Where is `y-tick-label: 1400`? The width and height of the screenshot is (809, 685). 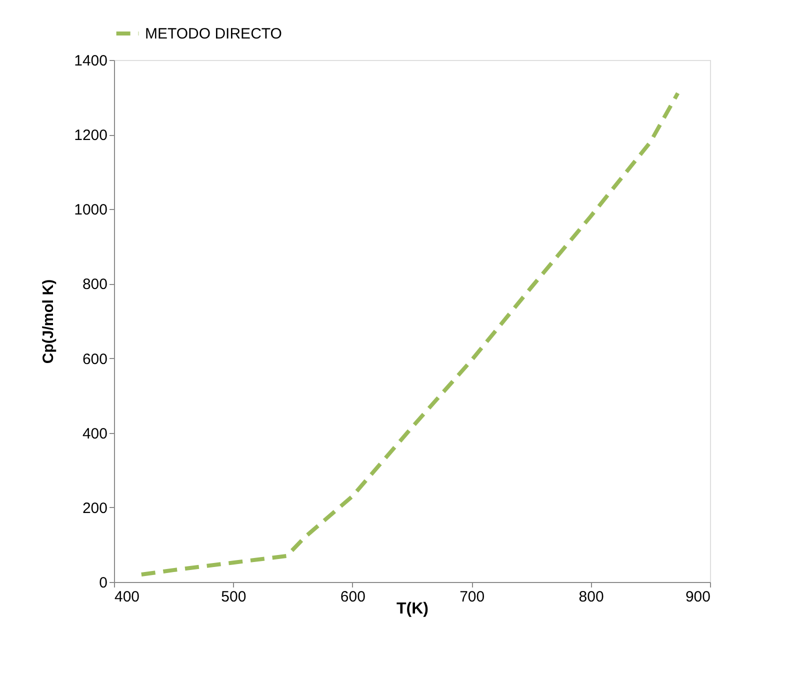
y-tick-label: 1400 is located at coordinates (91, 61).